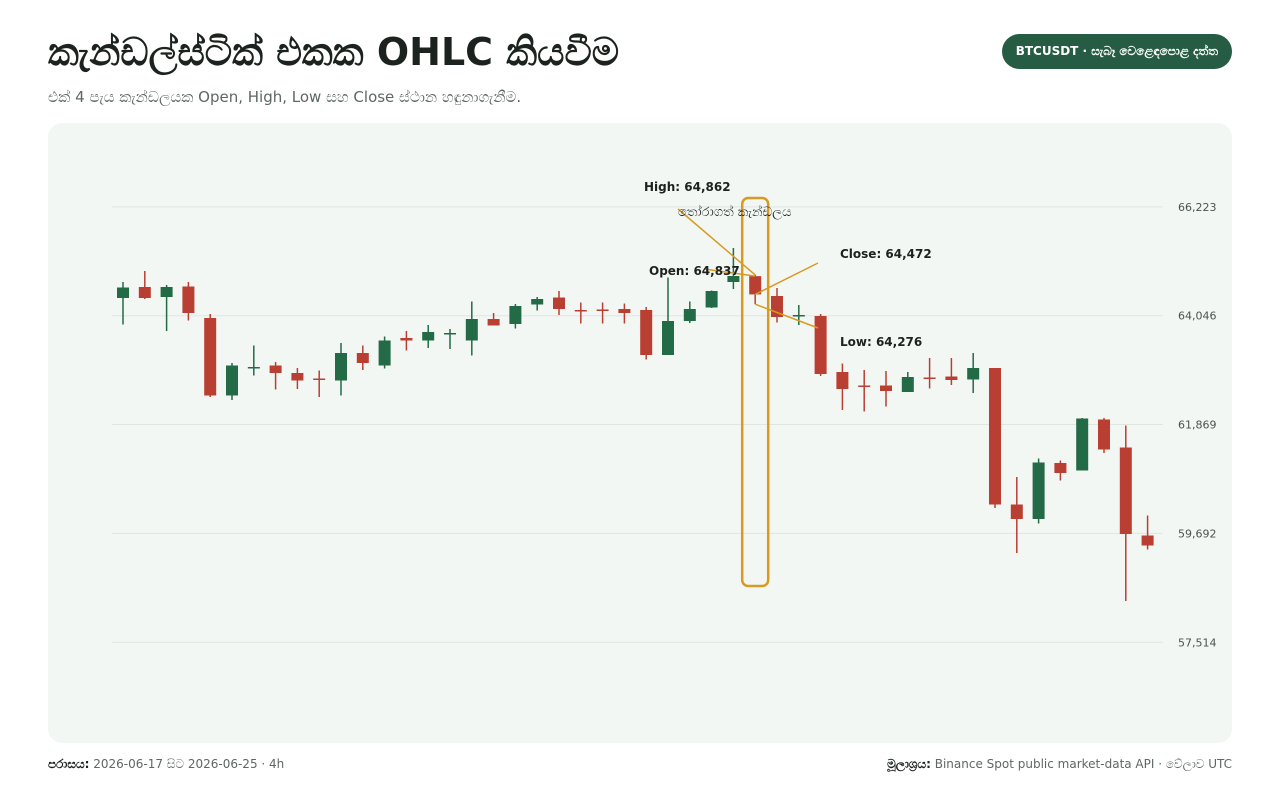  Describe the element at coordinates (786, 279) in the screenshot. I see `close-leader-line` at that location.